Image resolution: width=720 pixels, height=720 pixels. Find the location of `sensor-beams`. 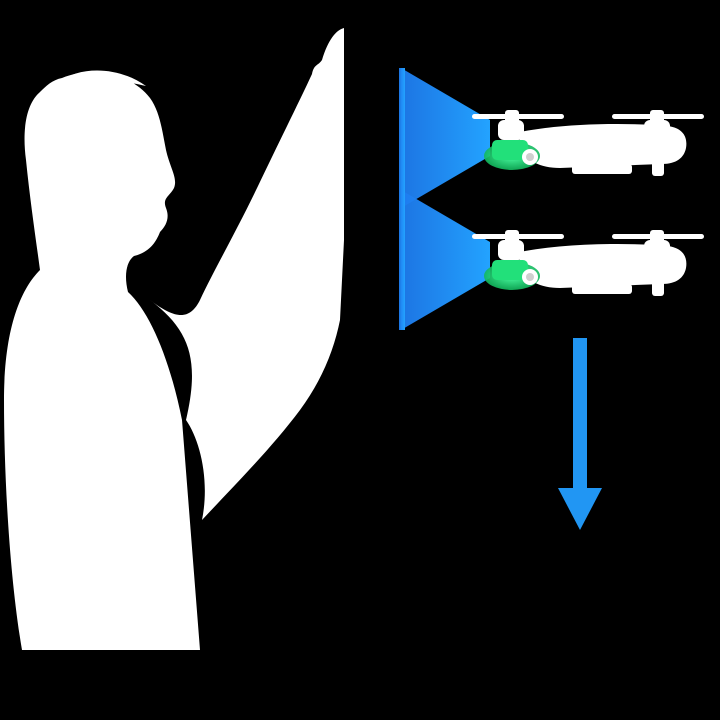

sensor-beams is located at coordinates (444, 199).